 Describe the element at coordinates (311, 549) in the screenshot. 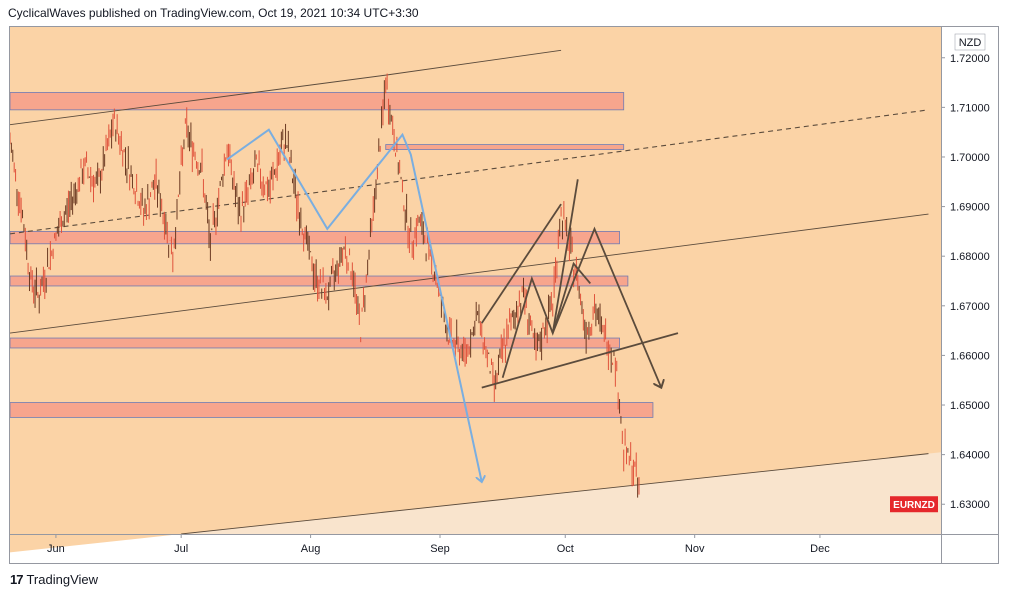

I see `x-tick-label: Aug` at that location.